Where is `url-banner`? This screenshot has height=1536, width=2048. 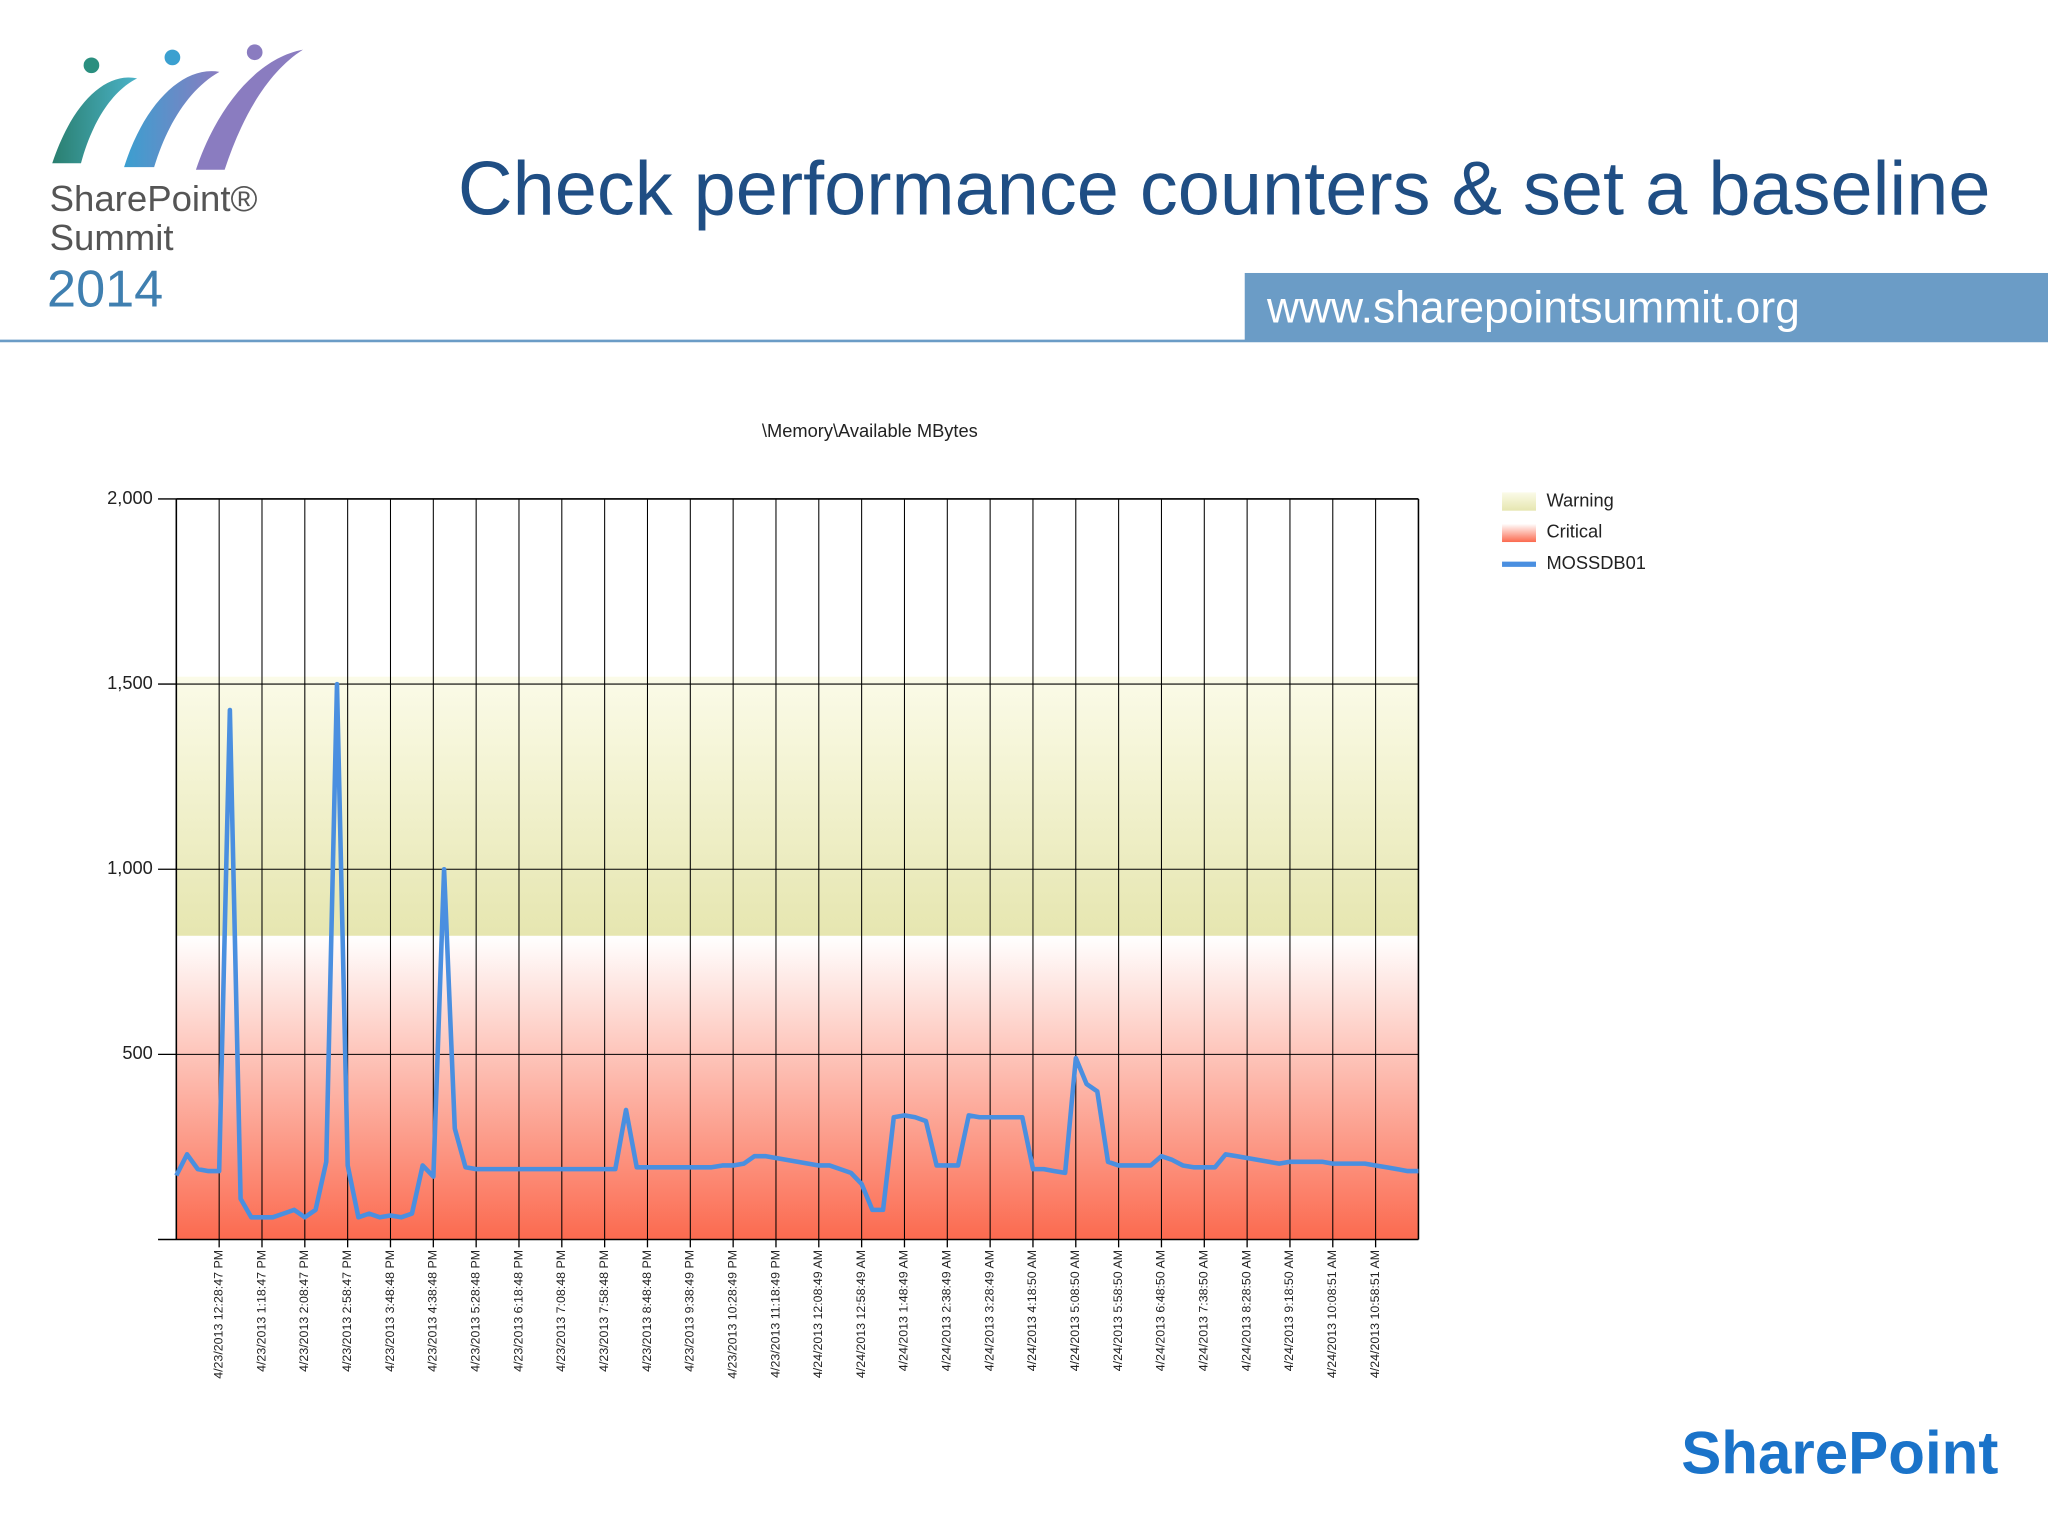 url-banner is located at coordinates (1646, 306).